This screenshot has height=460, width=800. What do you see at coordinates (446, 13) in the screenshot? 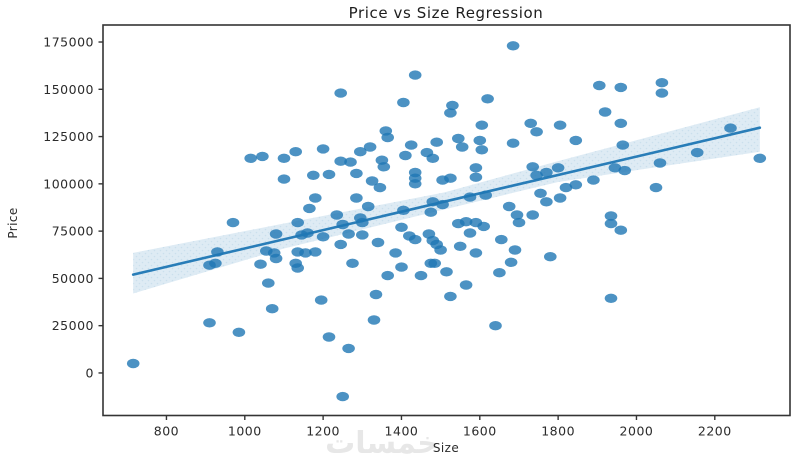
I see `chart-title: Price vs Size Regression` at bounding box center [446, 13].